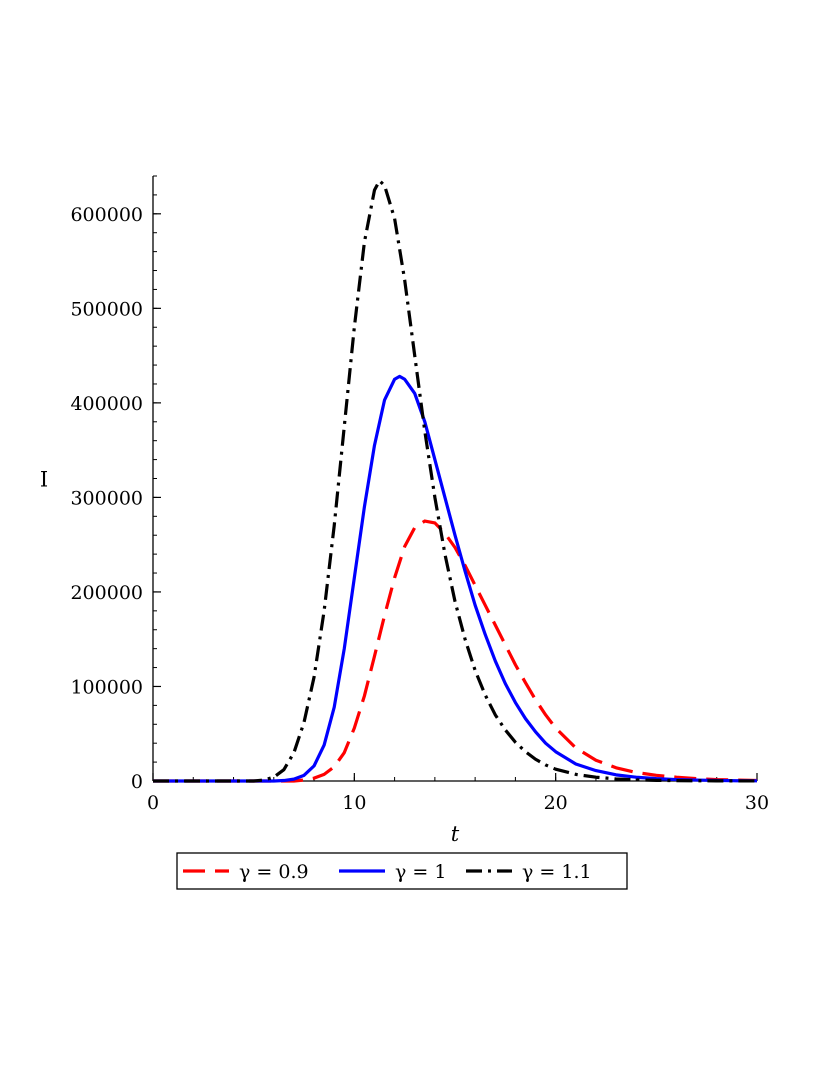 The height and width of the screenshot is (1075, 830). What do you see at coordinates (757, 803) in the screenshot?
I see `x-tick-label: 30` at bounding box center [757, 803].